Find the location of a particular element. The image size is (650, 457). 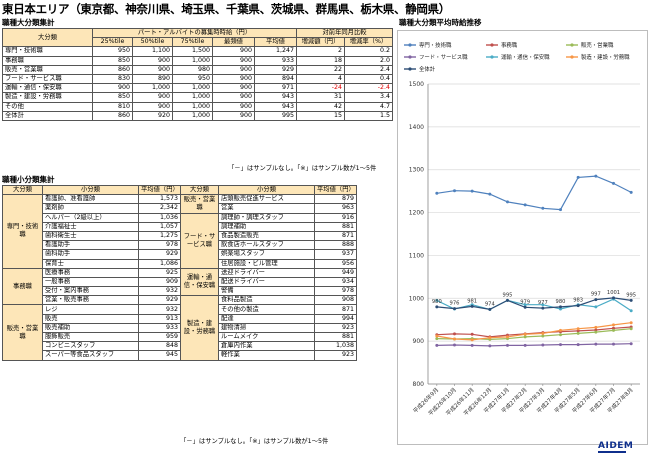

table2-note: 「－」はサンプルなし。「※」はサンプル数が1～5件 is located at coordinates (254, 441).